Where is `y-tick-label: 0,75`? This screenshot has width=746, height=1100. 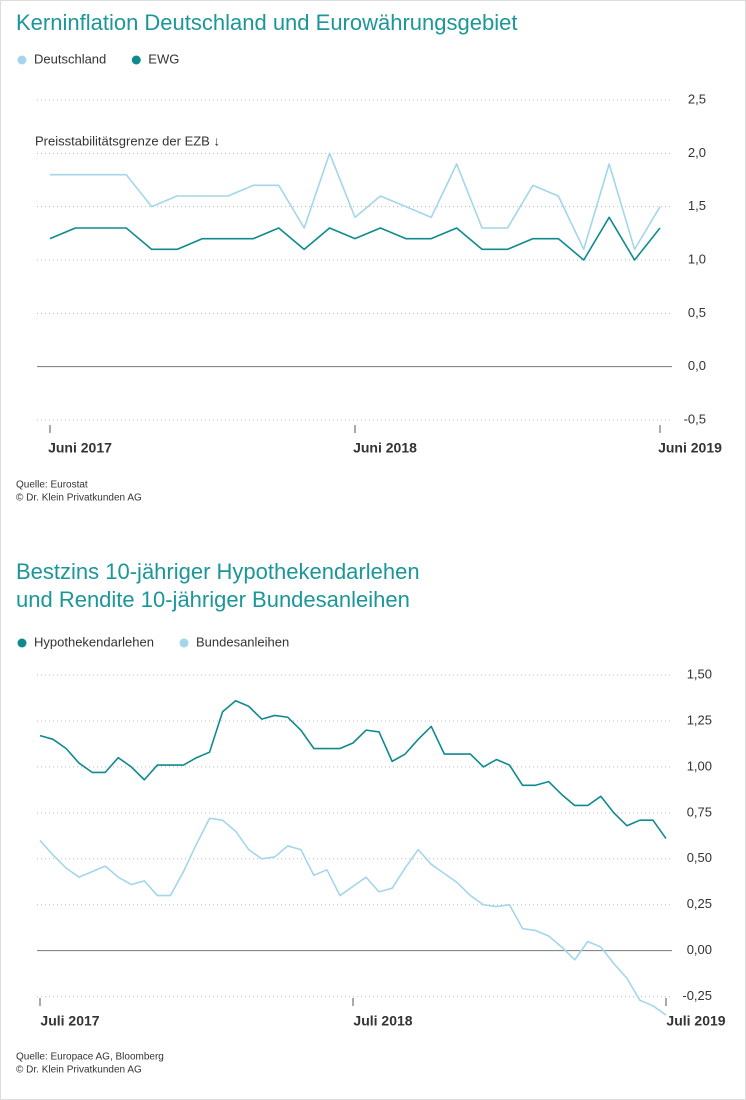 y-tick-label: 0,75 is located at coordinates (699, 811).